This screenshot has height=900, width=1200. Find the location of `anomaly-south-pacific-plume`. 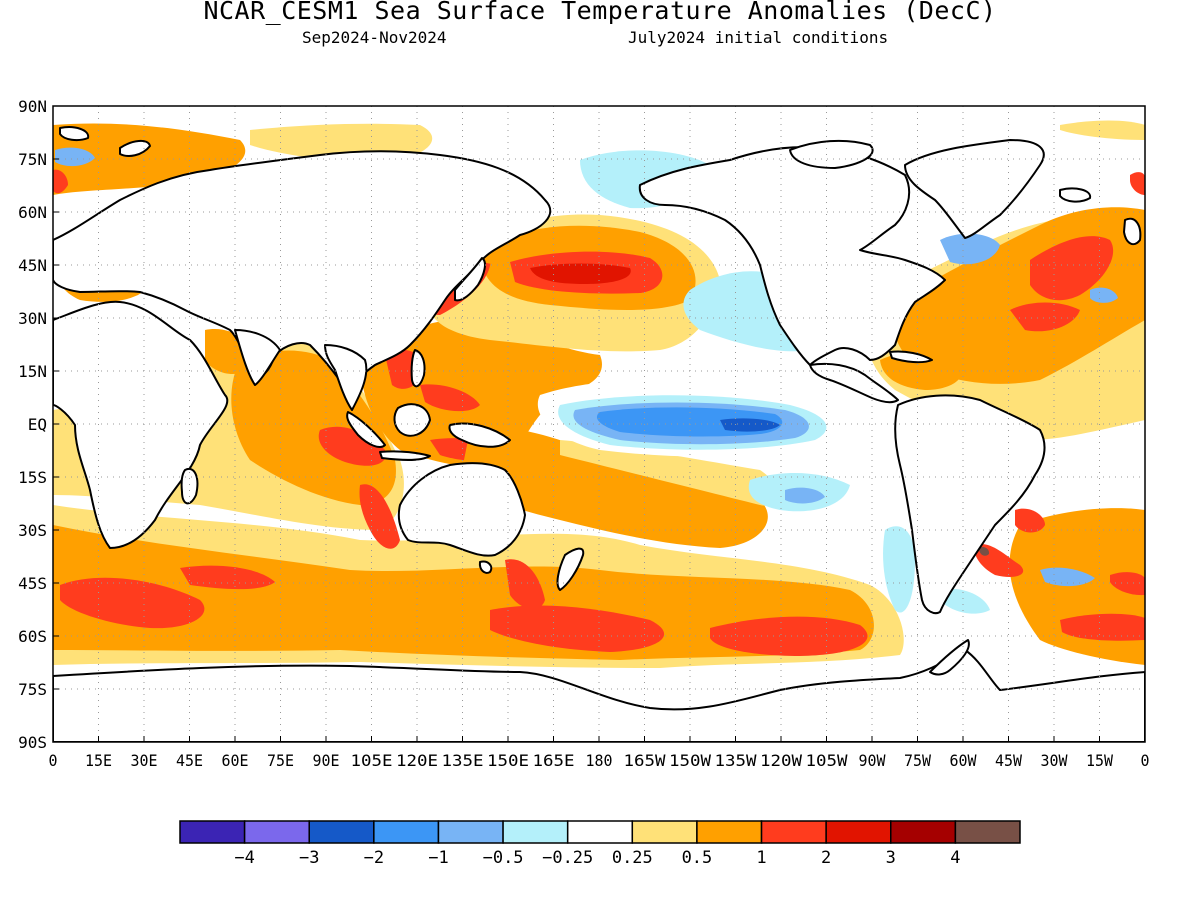

anomaly-south-pacific-plume is located at coordinates (614, 487).